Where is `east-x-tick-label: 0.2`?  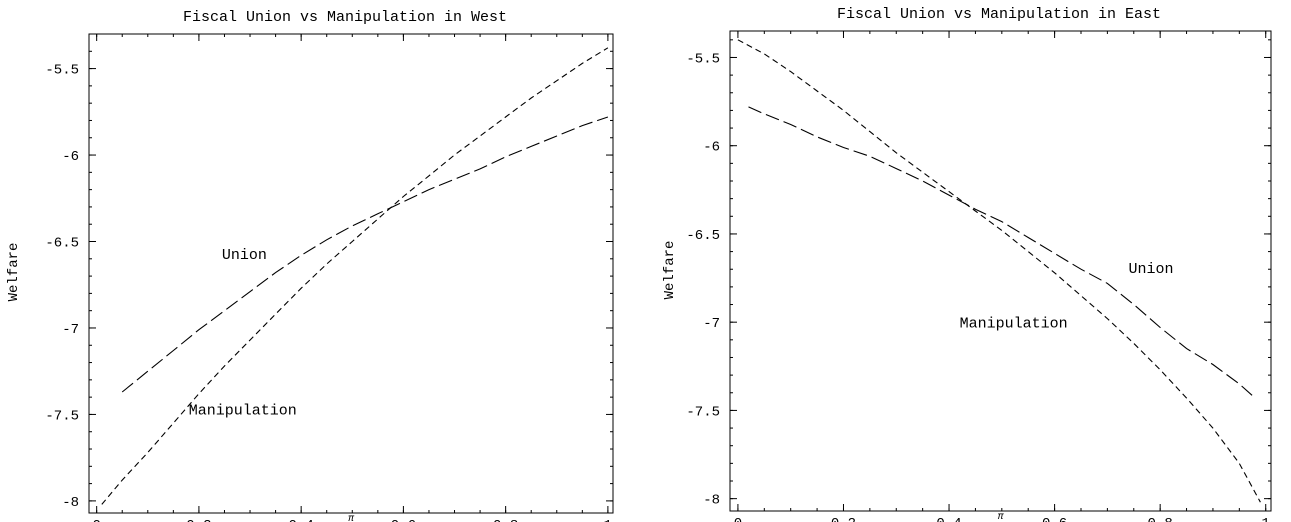
east-x-tick-label: 0.2 is located at coordinates (843, 519).